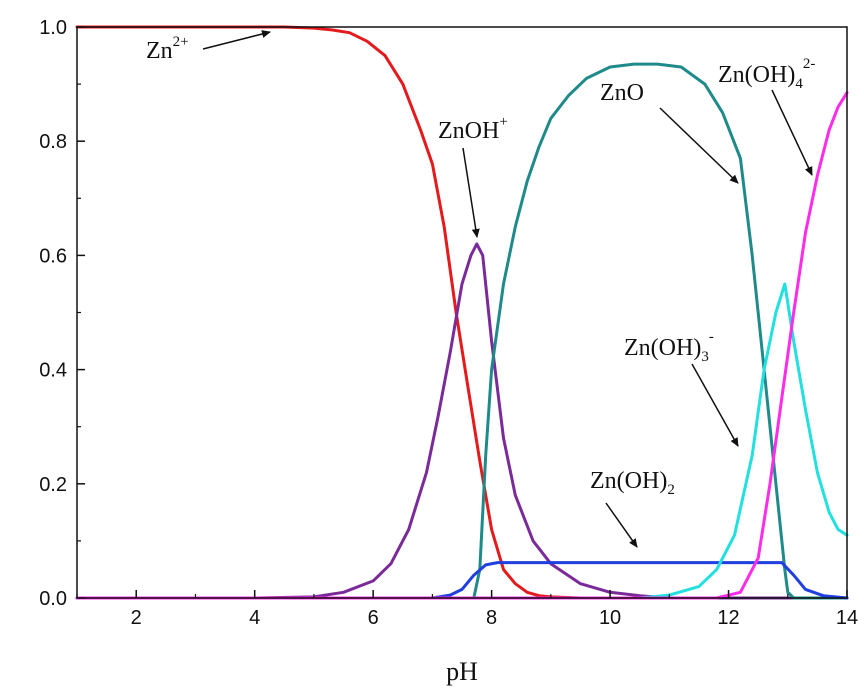 The height and width of the screenshot is (691, 864). I want to click on zno-label-base: ZnO, so click(622, 93).